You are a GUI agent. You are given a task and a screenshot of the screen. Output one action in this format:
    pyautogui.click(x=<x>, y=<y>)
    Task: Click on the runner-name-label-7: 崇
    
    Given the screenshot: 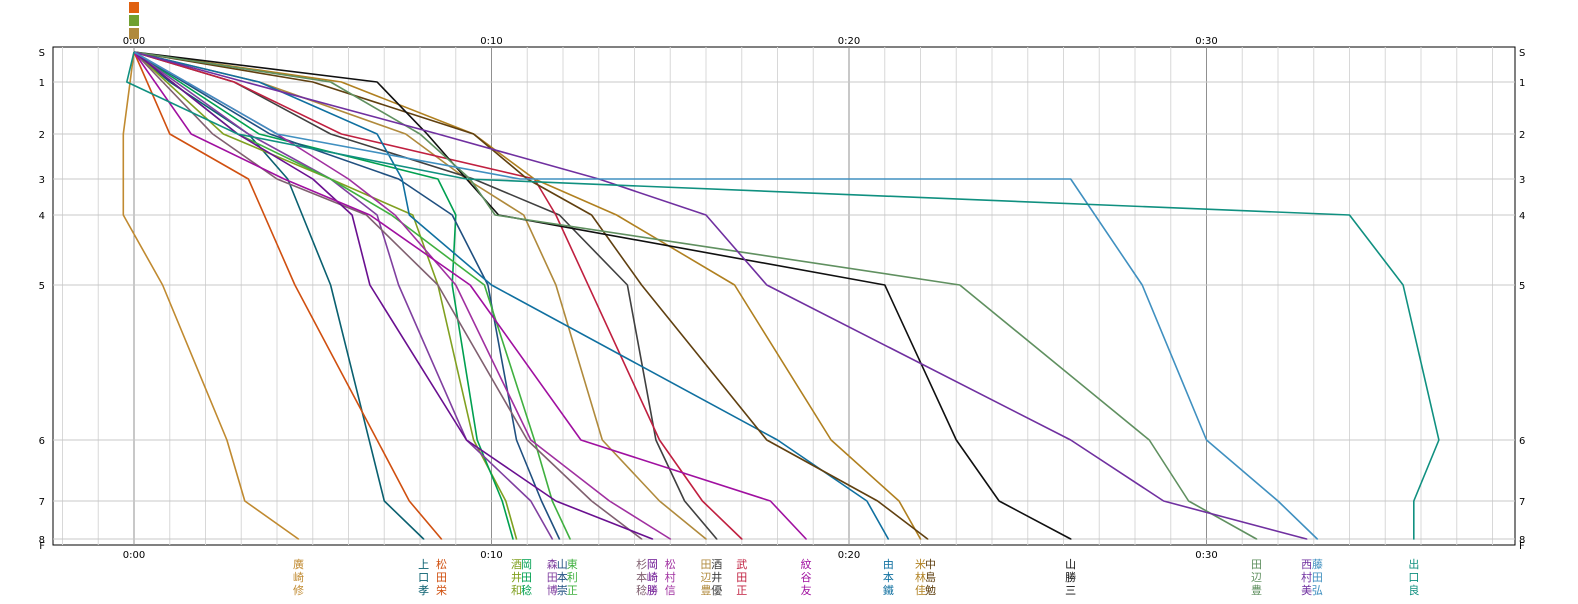 What is the action you would take?
    pyautogui.click(x=562, y=590)
    